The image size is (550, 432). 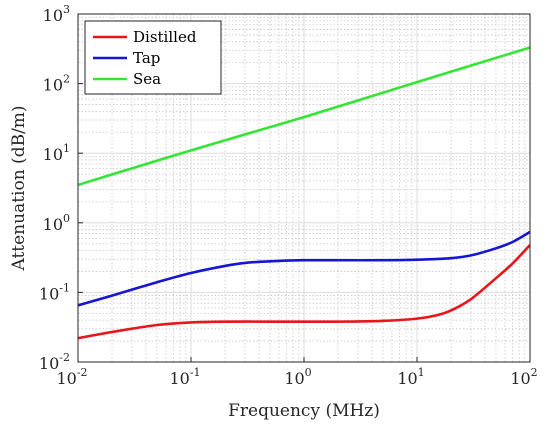 I want to click on legend-label-sea: Sea, so click(x=147, y=79).